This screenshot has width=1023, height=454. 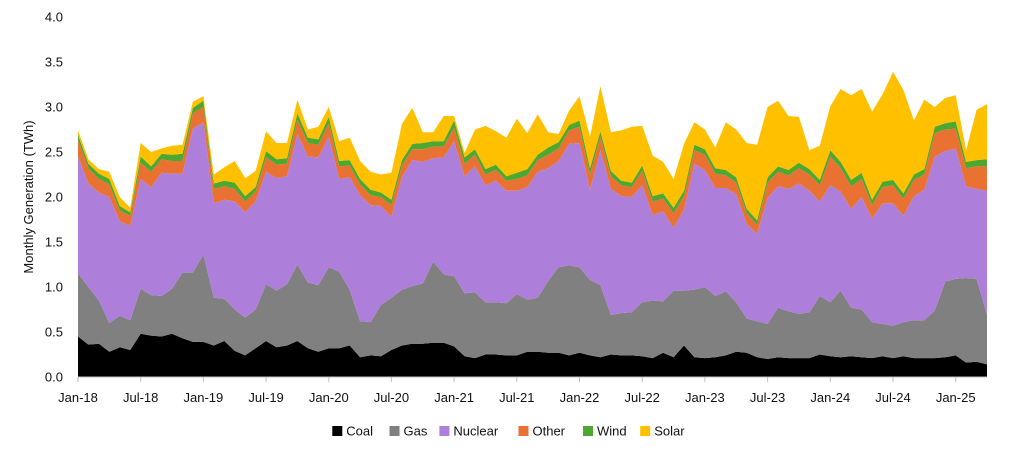 What do you see at coordinates (359, 431) in the screenshot?
I see `legend-label: Coal` at bounding box center [359, 431].